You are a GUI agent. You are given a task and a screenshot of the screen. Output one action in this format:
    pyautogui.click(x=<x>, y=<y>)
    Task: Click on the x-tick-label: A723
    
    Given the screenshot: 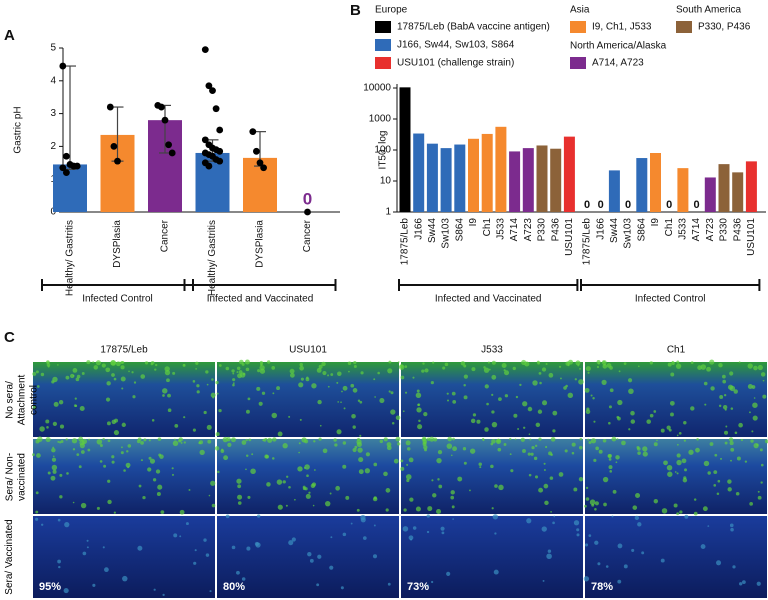 What is the action you would take?
    pyautogui.click(x=710, y=230)
    